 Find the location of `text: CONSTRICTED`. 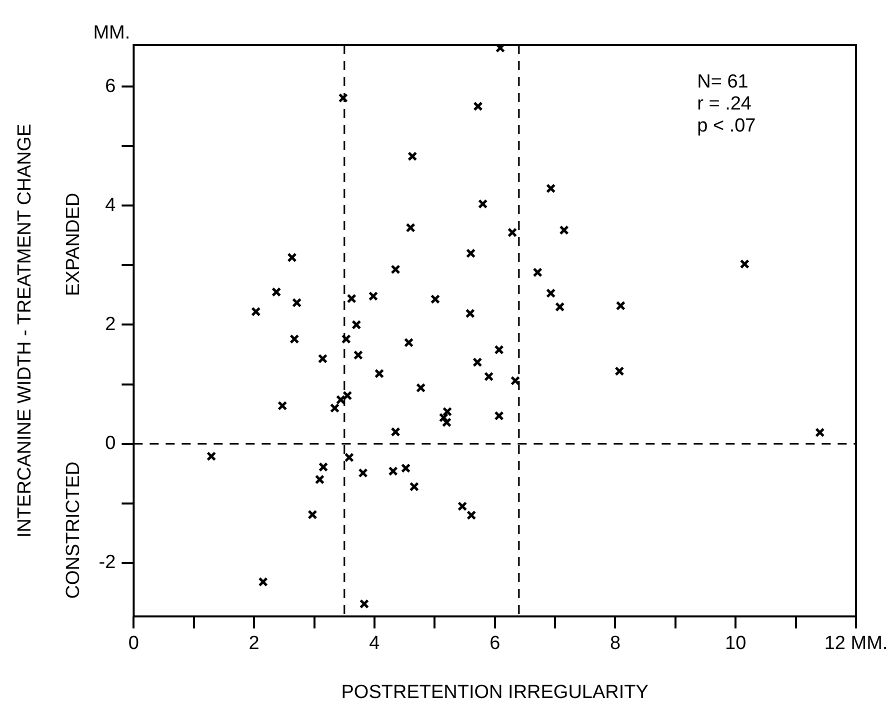

text: CONSTRICTED is located at coordinates (73, 530).